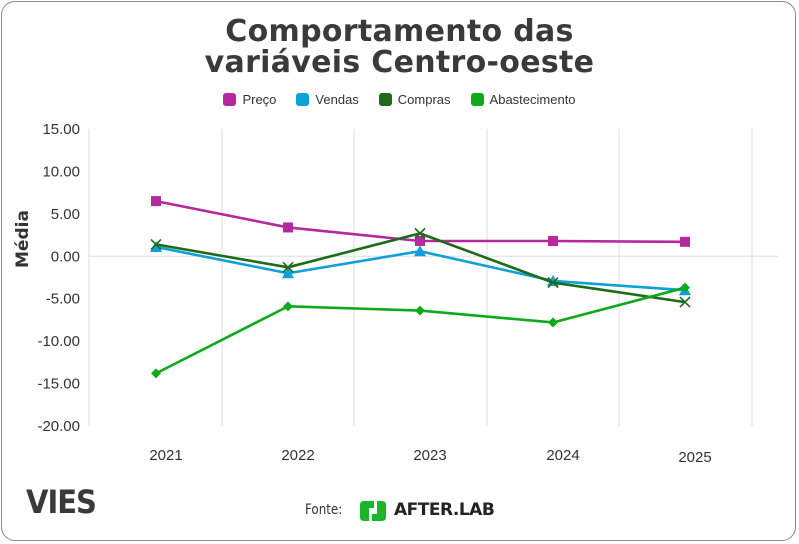  Describe the element at coordinates (61, 502) in the screenshot. I see `vies-logo: VIES` at that location.